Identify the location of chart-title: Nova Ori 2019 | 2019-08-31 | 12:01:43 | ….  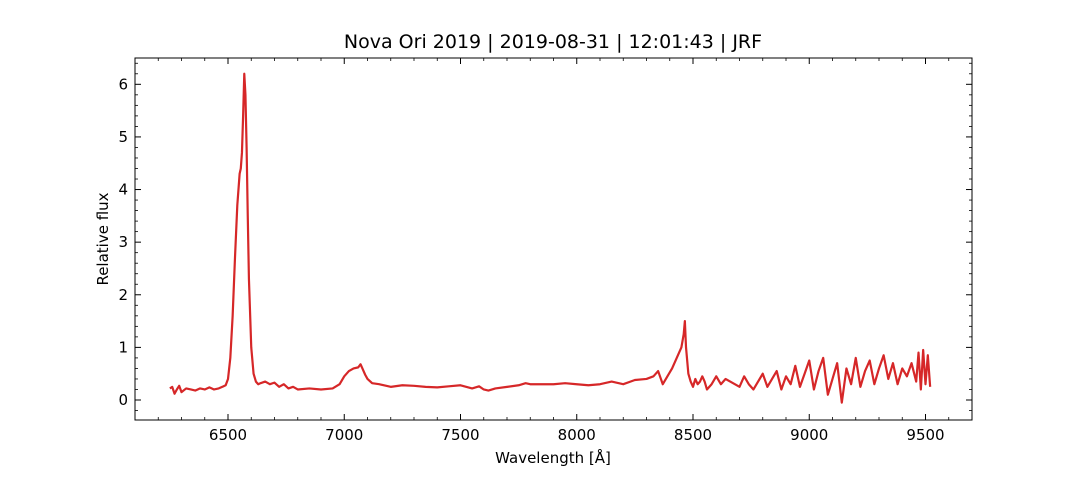
(553, 42).